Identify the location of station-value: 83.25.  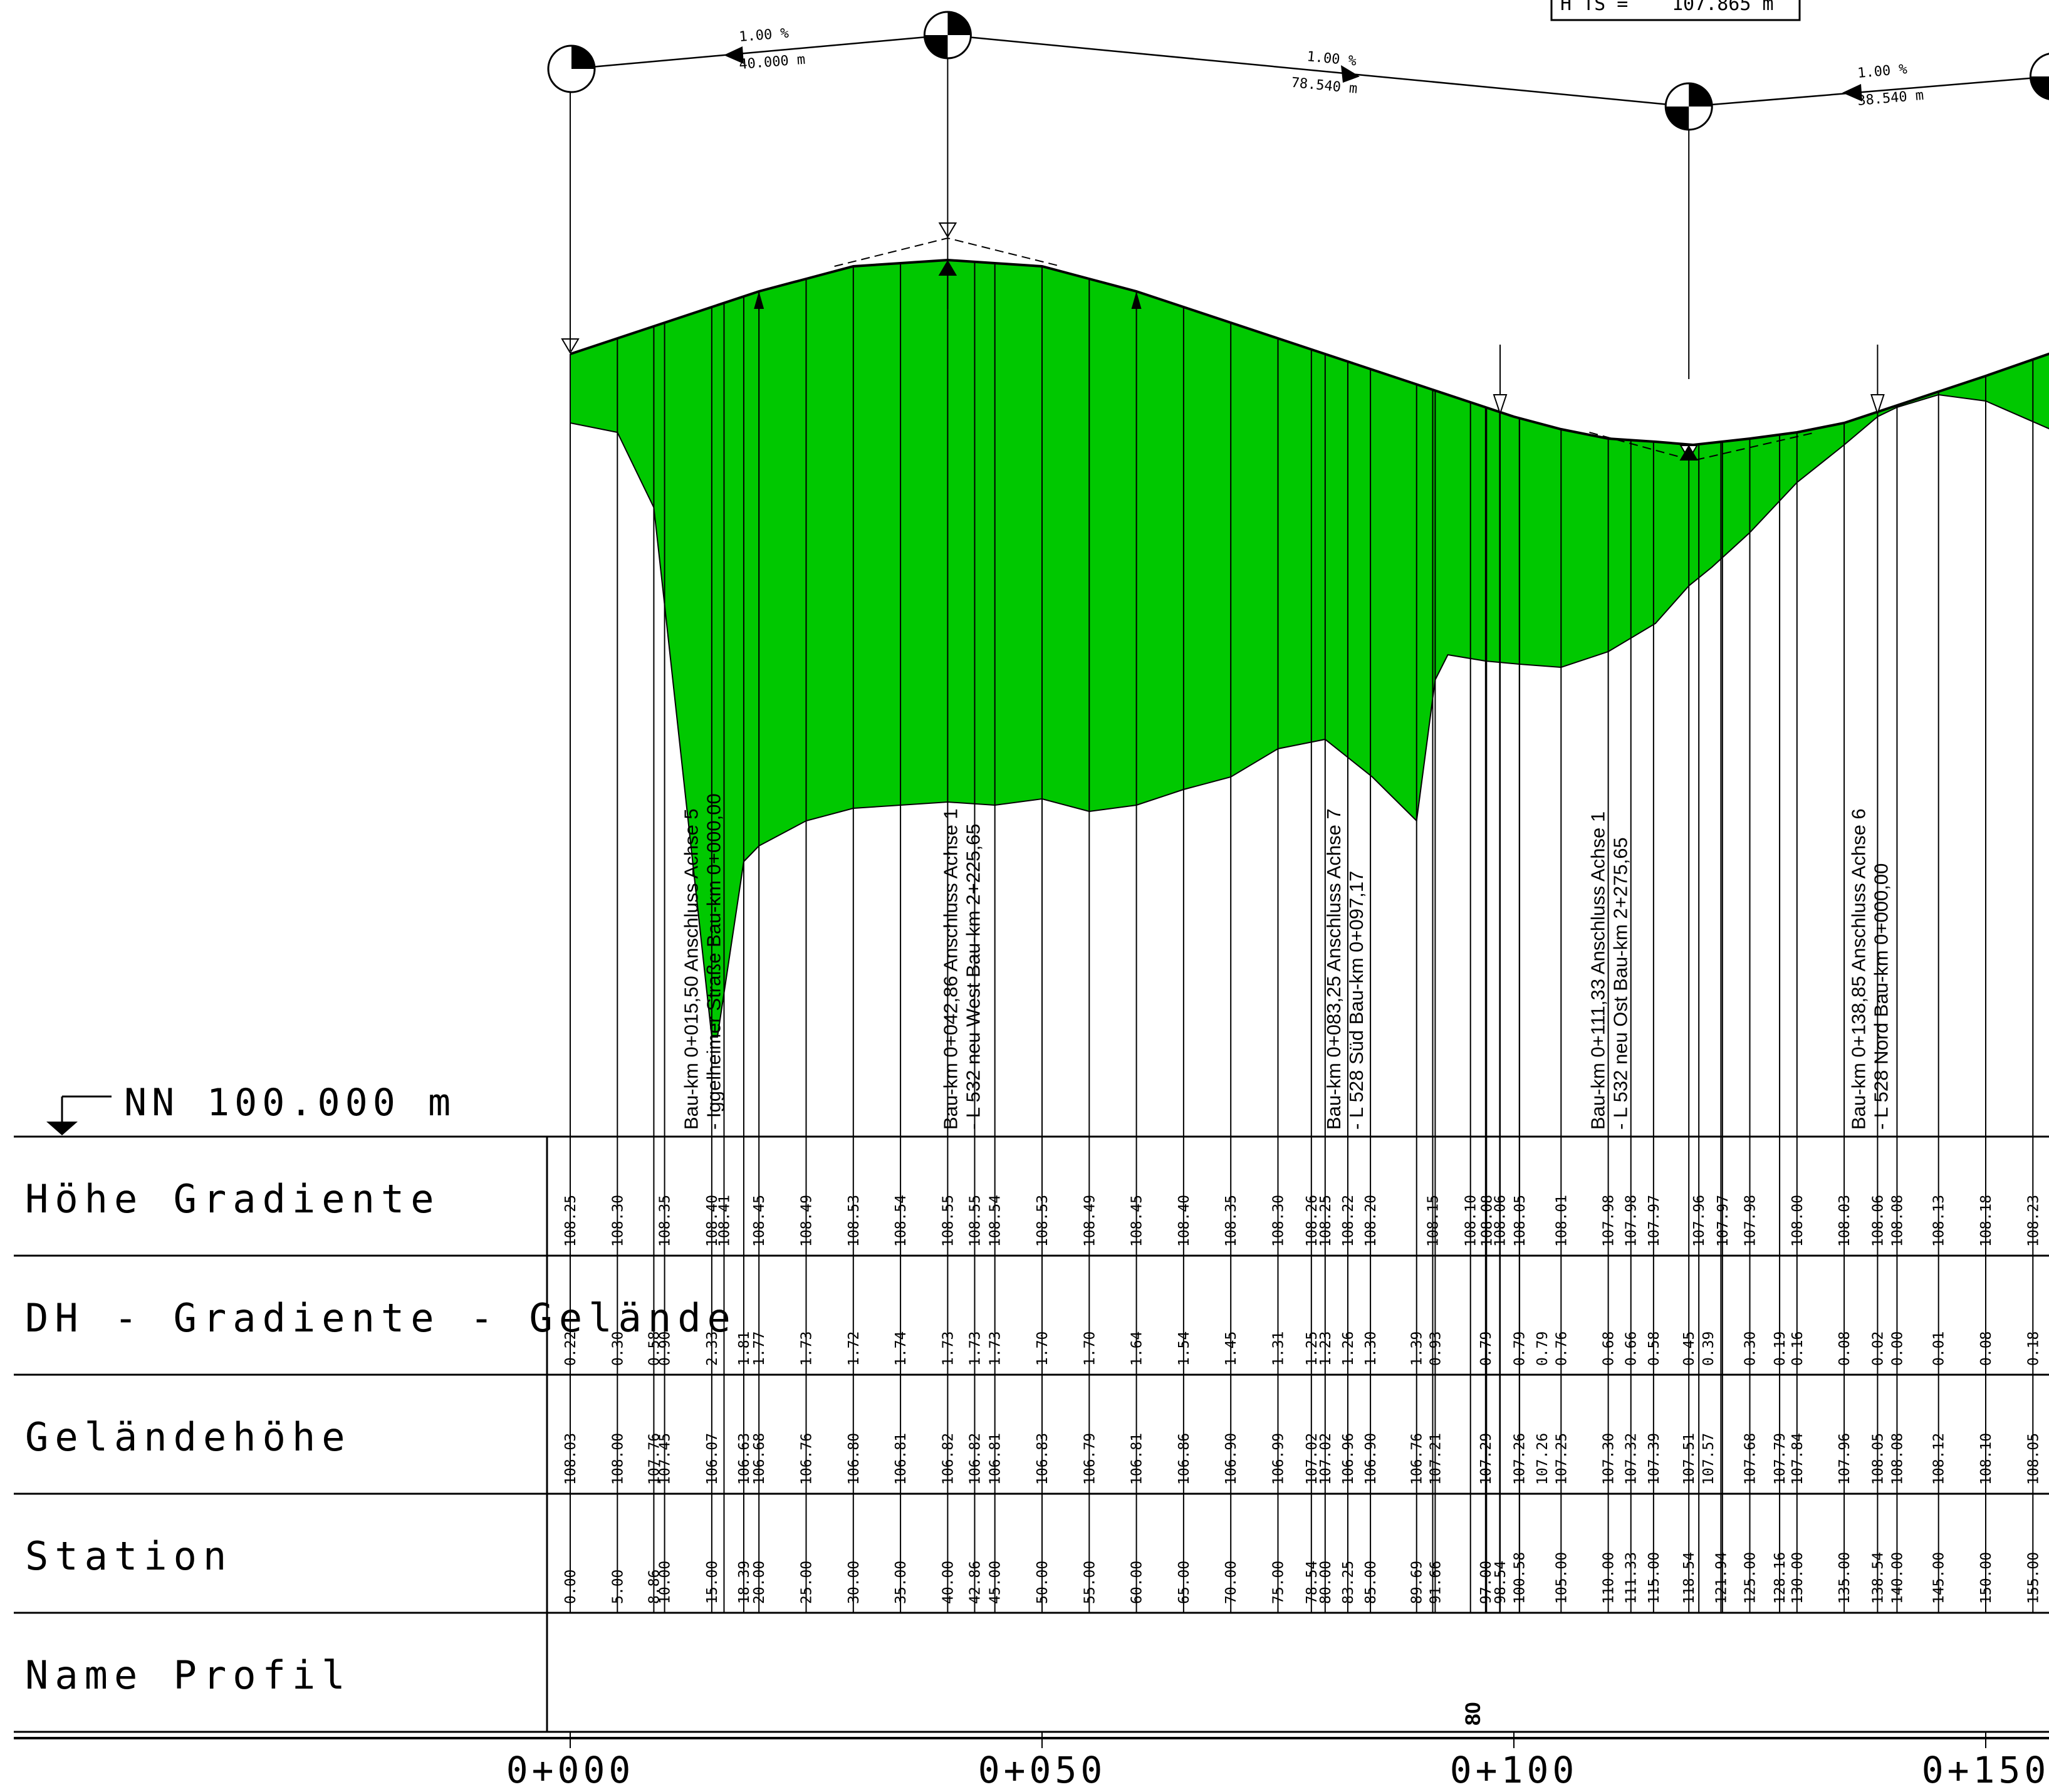
(1348, 1582).